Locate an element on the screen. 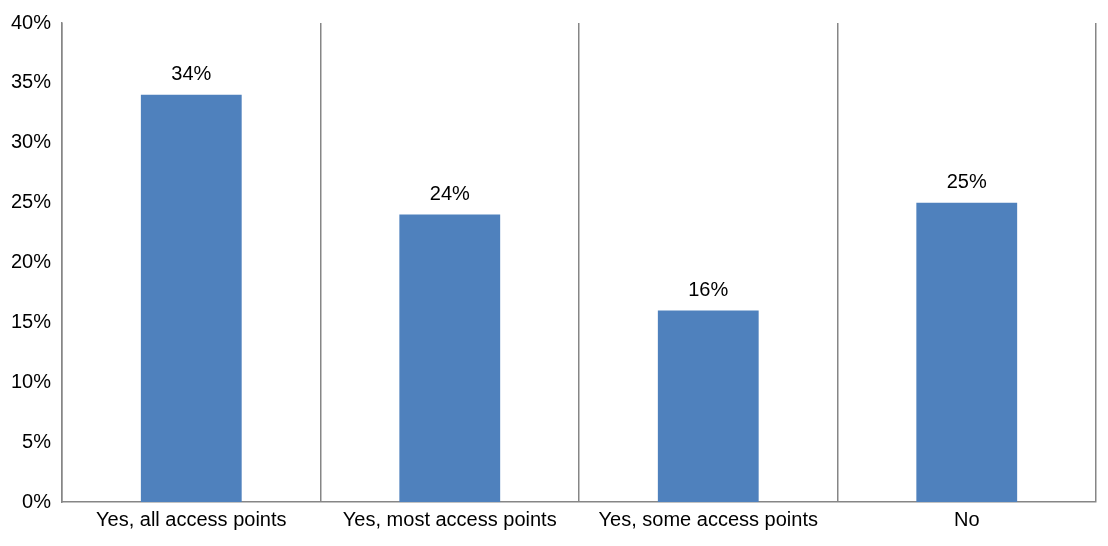  y-tick-label: 5% is located at coordinates (37, 440).